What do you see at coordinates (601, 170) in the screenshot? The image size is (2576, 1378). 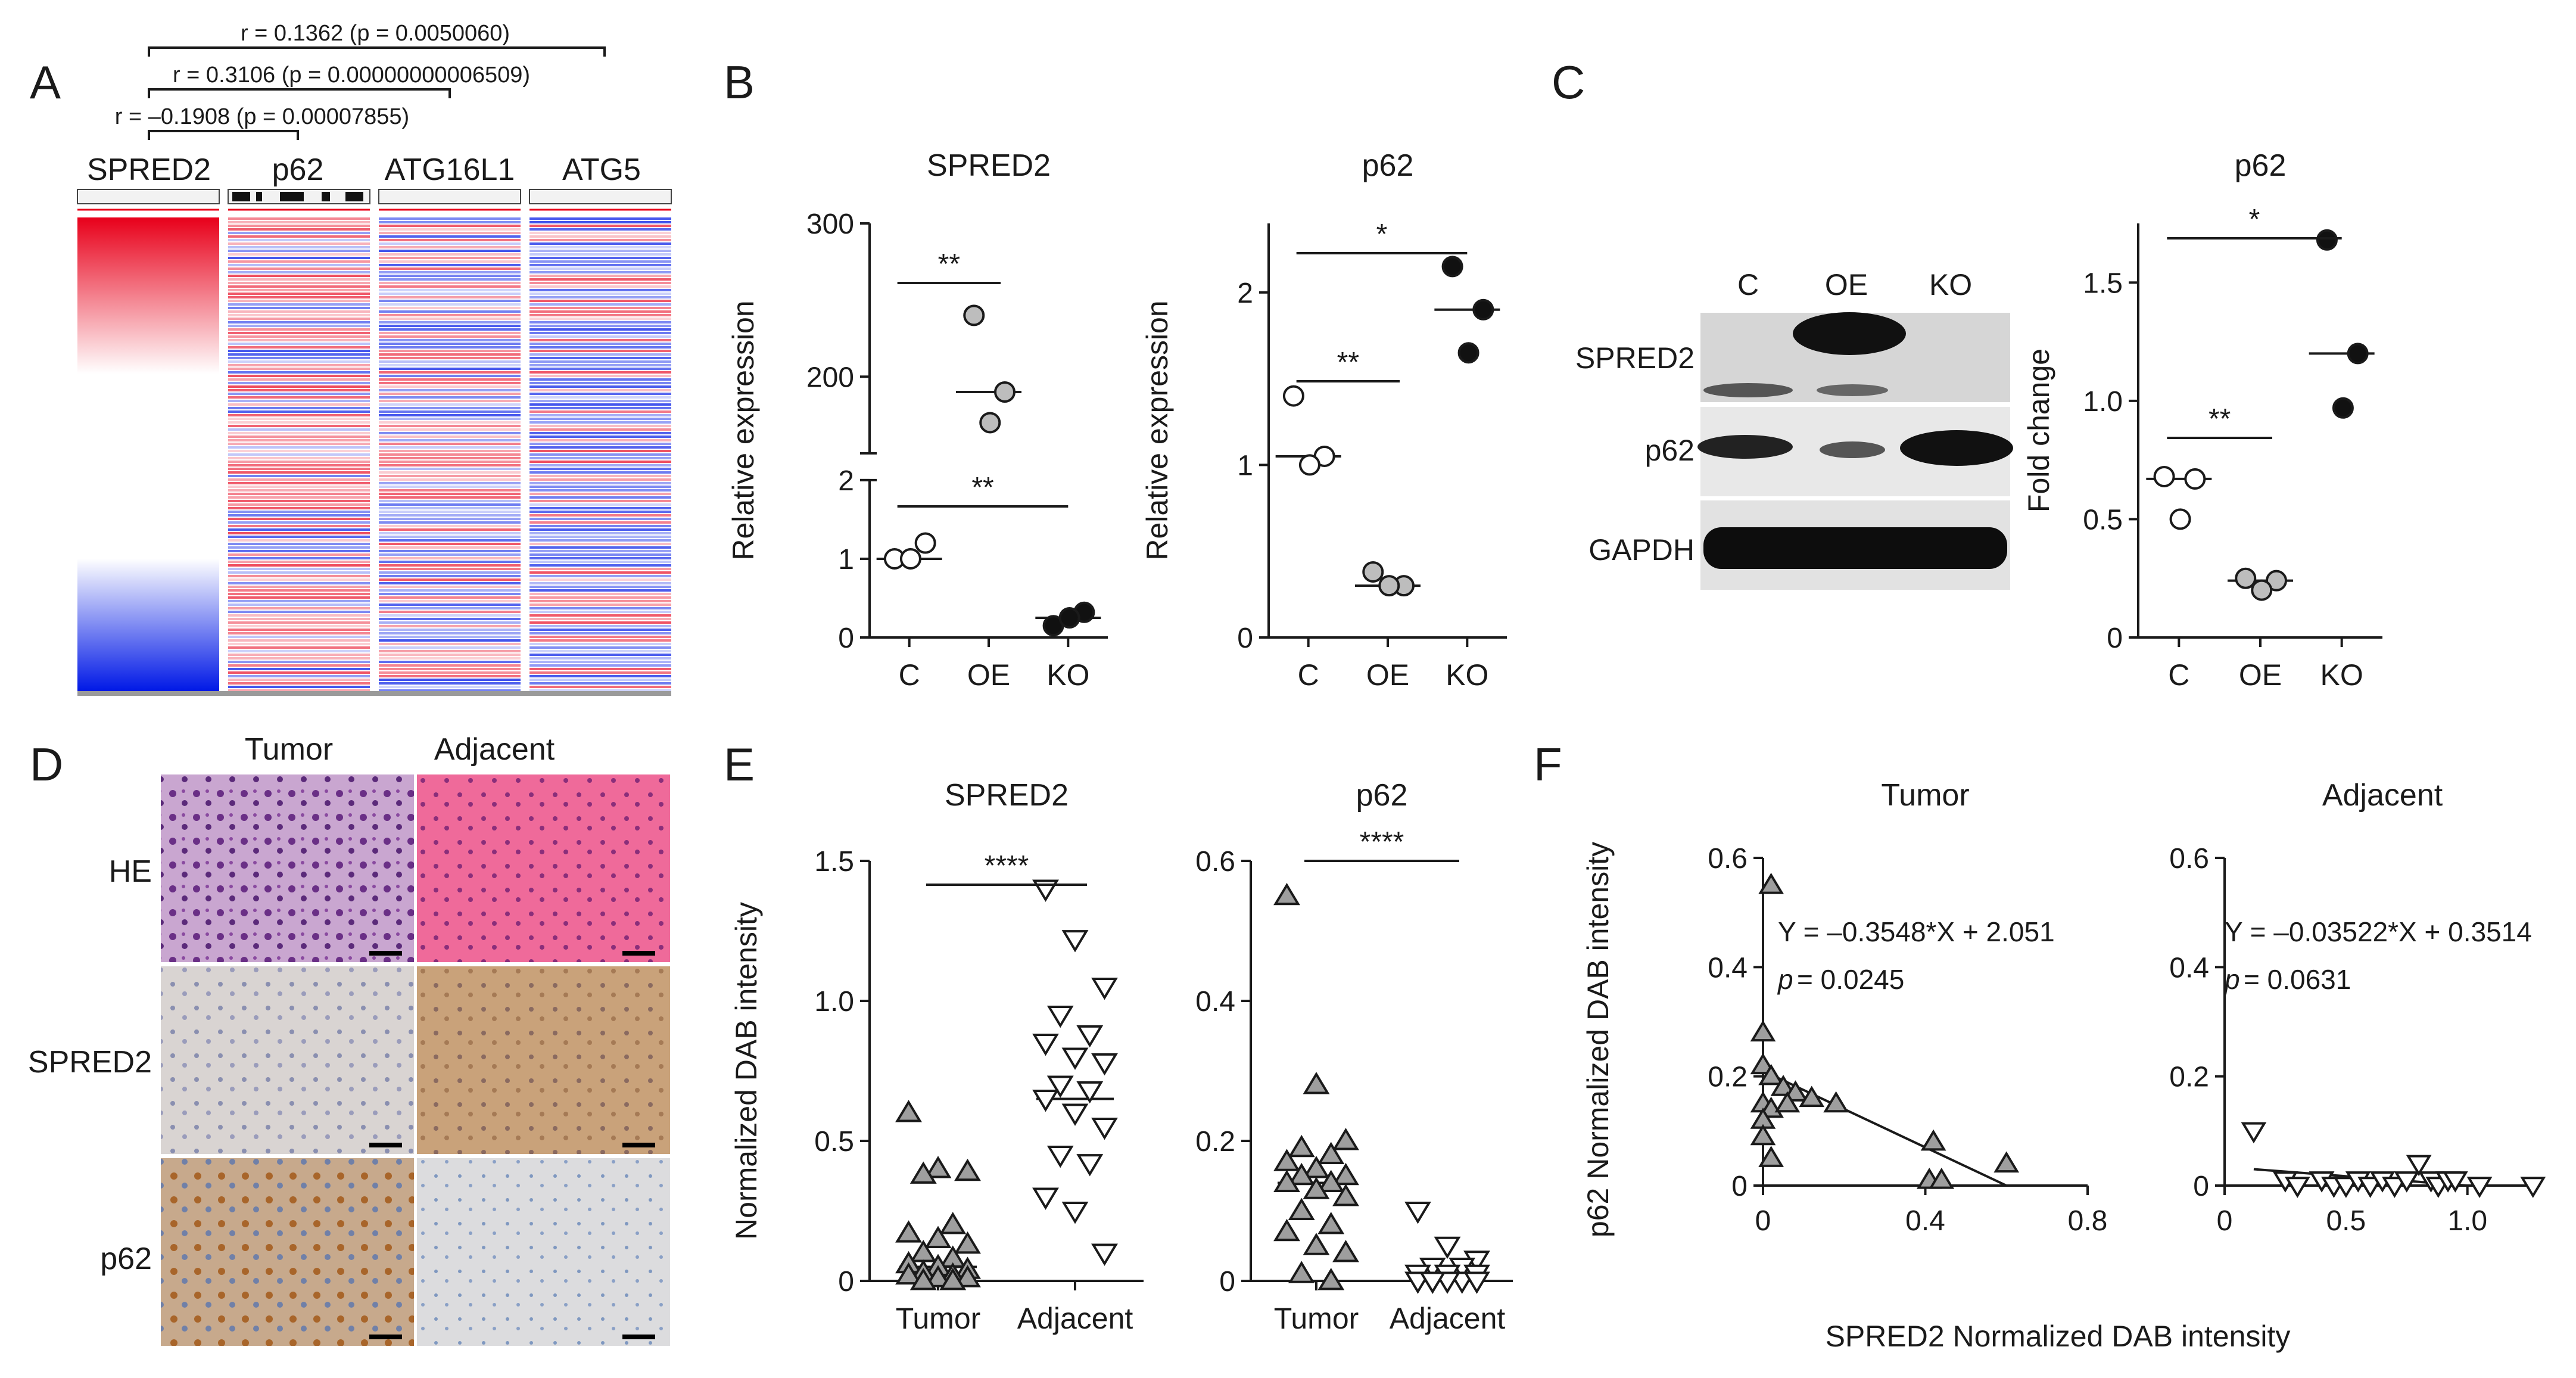 I see `gene-label-atg5: ATG5` at bounding box center [601, 170].